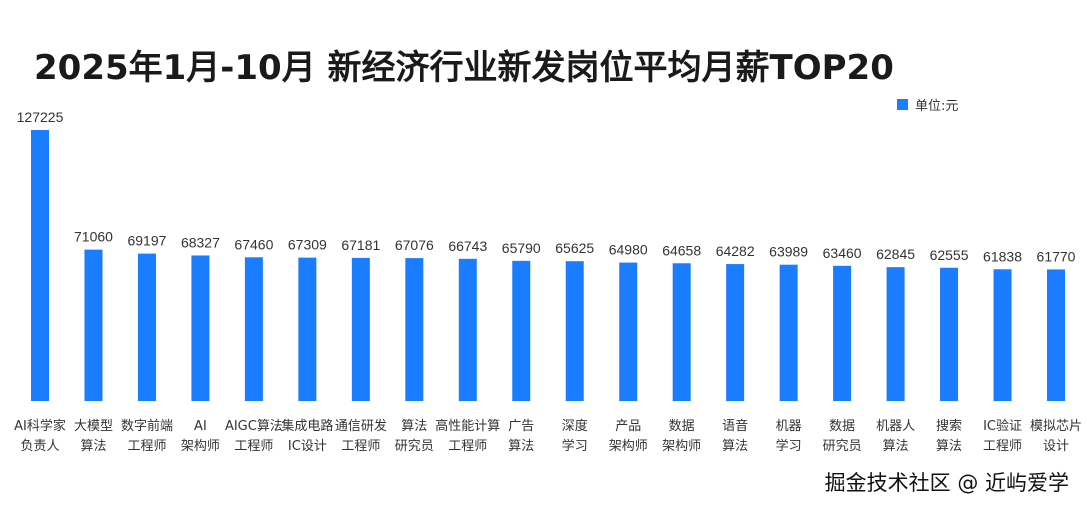  What do you see at coordinates (200, 242) in the screenshot?
I see `data-label: 68327` at bounding box center [200, 242].